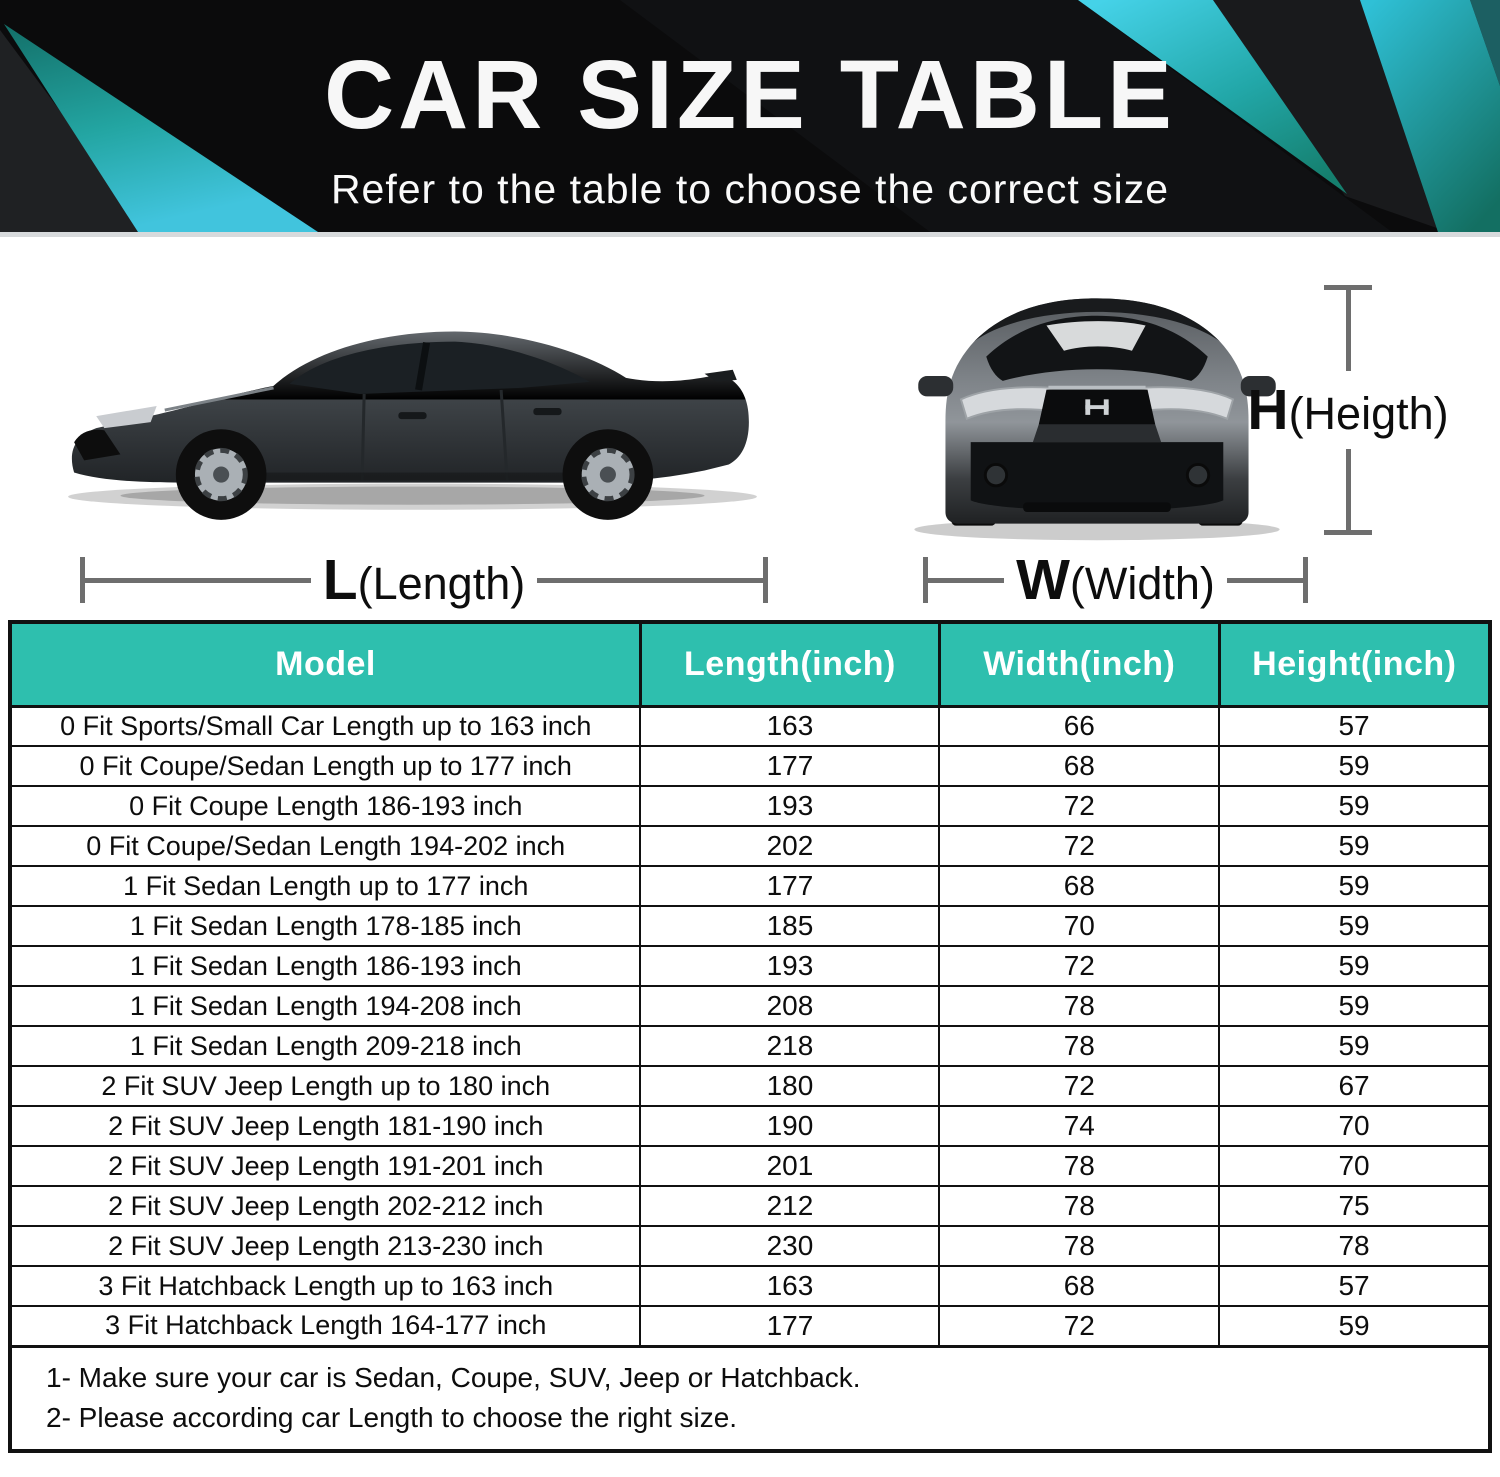  Describe the element at coordinates (325, 846) in the screenshot. I see `model-cell: 0 Fit Coupe/Sedan Length 194-202 inch` at that location.